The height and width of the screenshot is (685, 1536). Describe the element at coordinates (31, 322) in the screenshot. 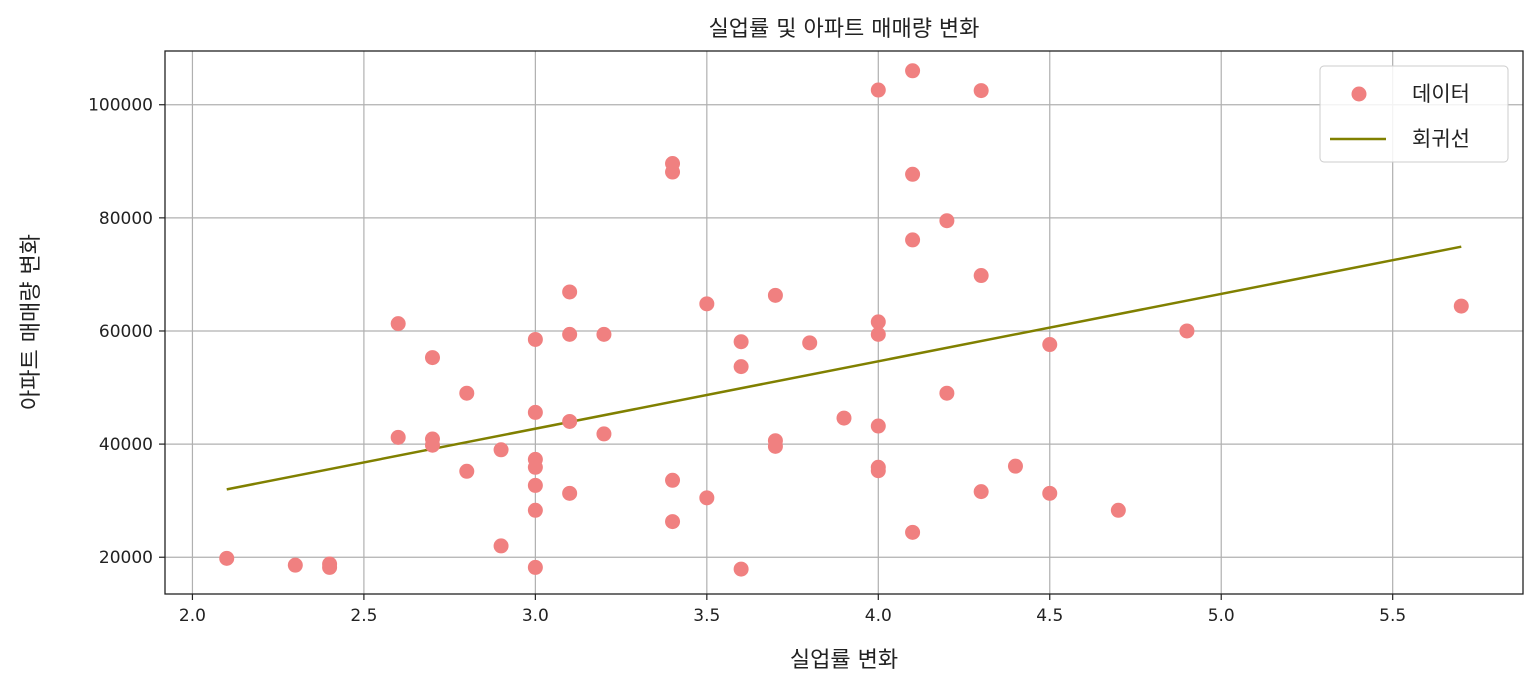

I see `y-axis-label: 아파트 매매량 변화` at that location.